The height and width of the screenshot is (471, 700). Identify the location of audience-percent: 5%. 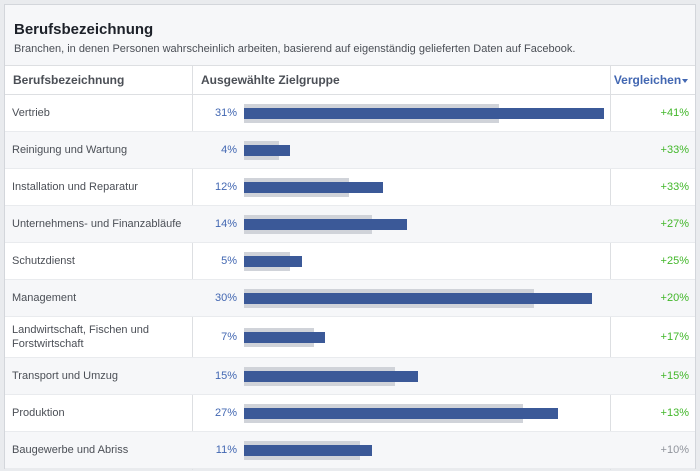
(229, 261).